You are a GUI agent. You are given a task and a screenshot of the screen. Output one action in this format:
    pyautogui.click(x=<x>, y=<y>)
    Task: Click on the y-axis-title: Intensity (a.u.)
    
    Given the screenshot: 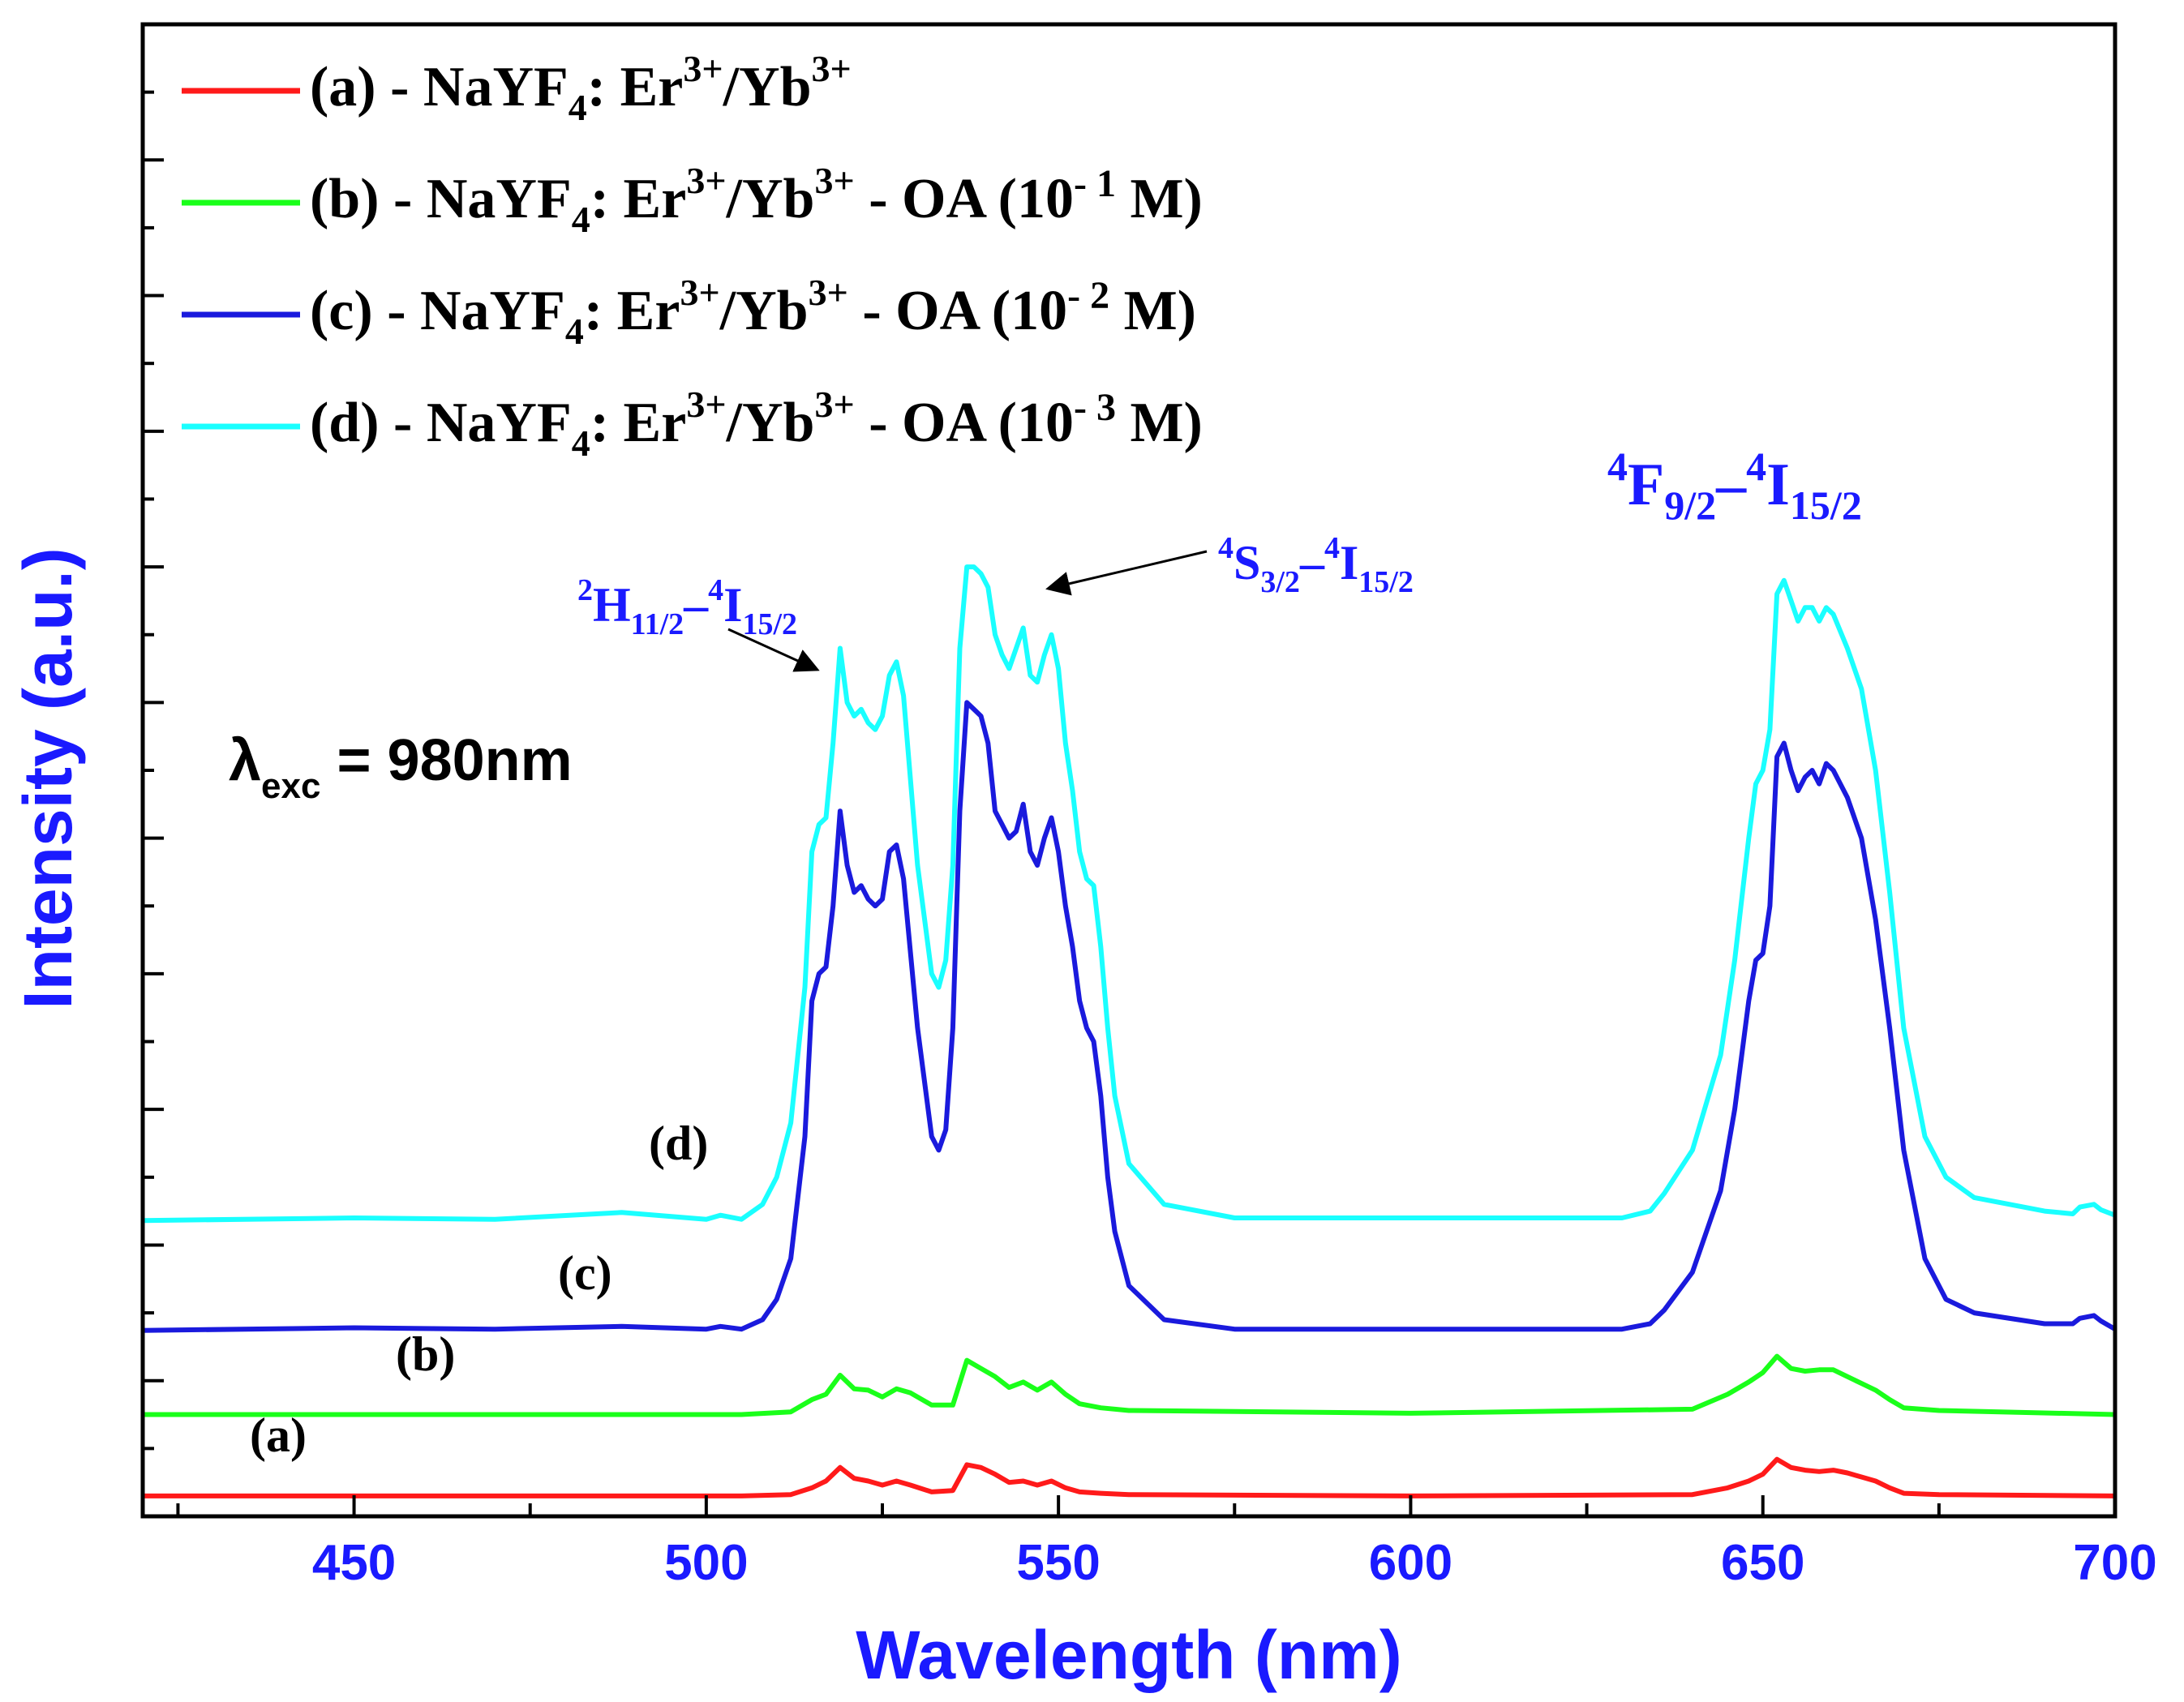 What is the action you would take?
    pyautogui.click(x=48, y=778)
    